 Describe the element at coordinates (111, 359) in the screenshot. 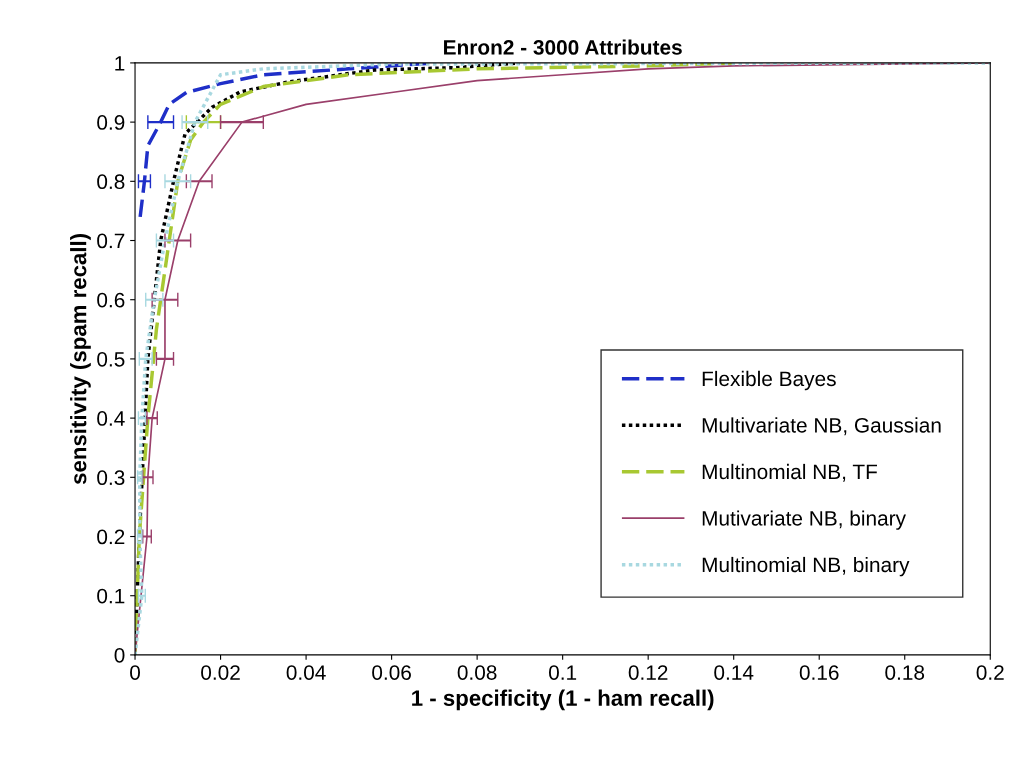

I see `y-tick-label: 0.5` at that location.